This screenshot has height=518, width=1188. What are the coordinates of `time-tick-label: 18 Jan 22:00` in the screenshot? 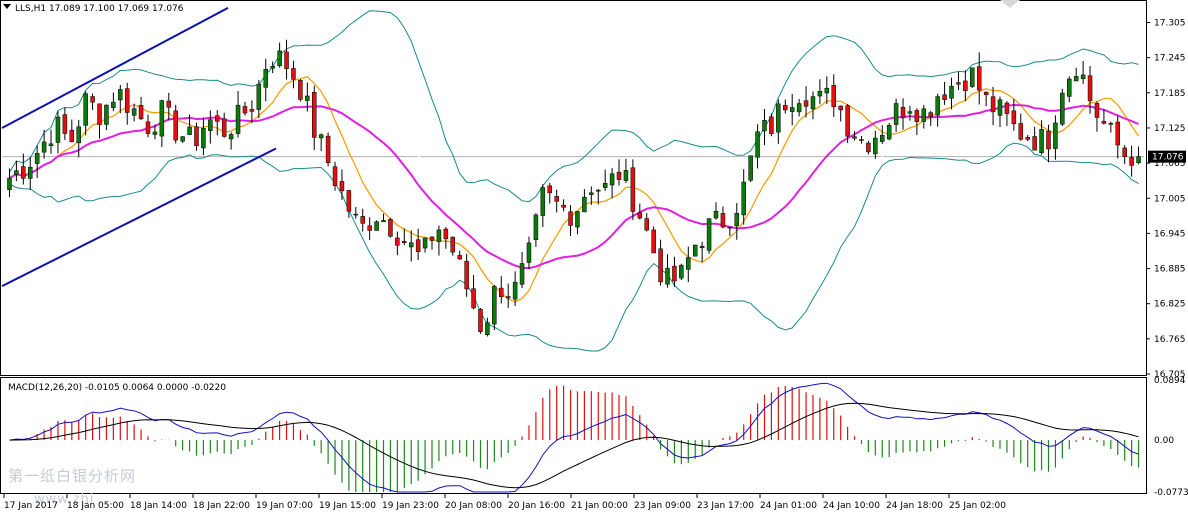 It's located at (221, 506).